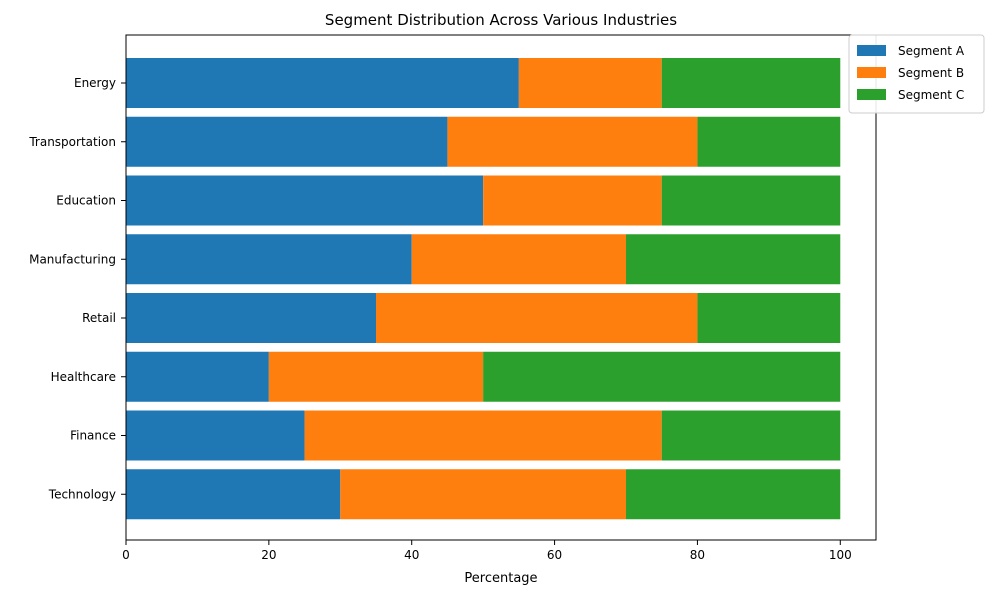 The height and width of the screenshot is (604, 1000). What do you see at coordinates (769, 318) in the screenshot?
I see `bar-retail-segment-c` at bounding box center [769, 318].